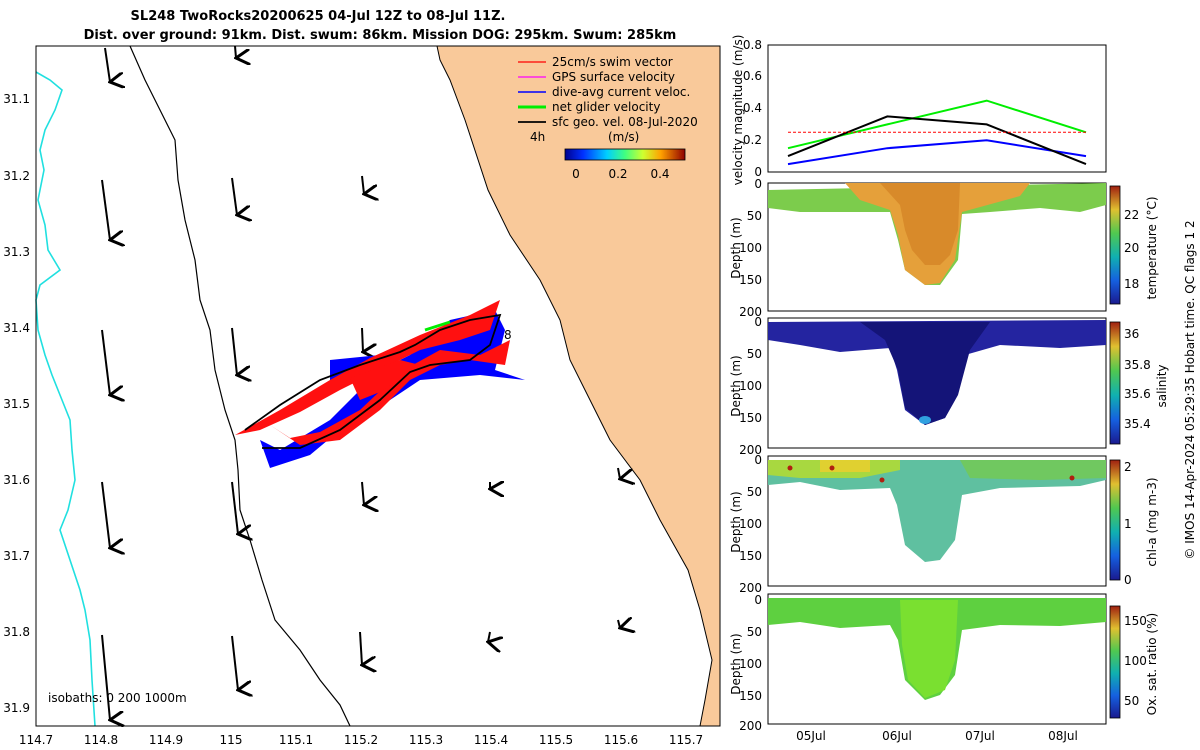 This screenshot has height=750, width=1200. What do you see at coordinates (980, 736) in the screenshot?
I see `time-tick: 07Jul` at bounding box center [980, 736].